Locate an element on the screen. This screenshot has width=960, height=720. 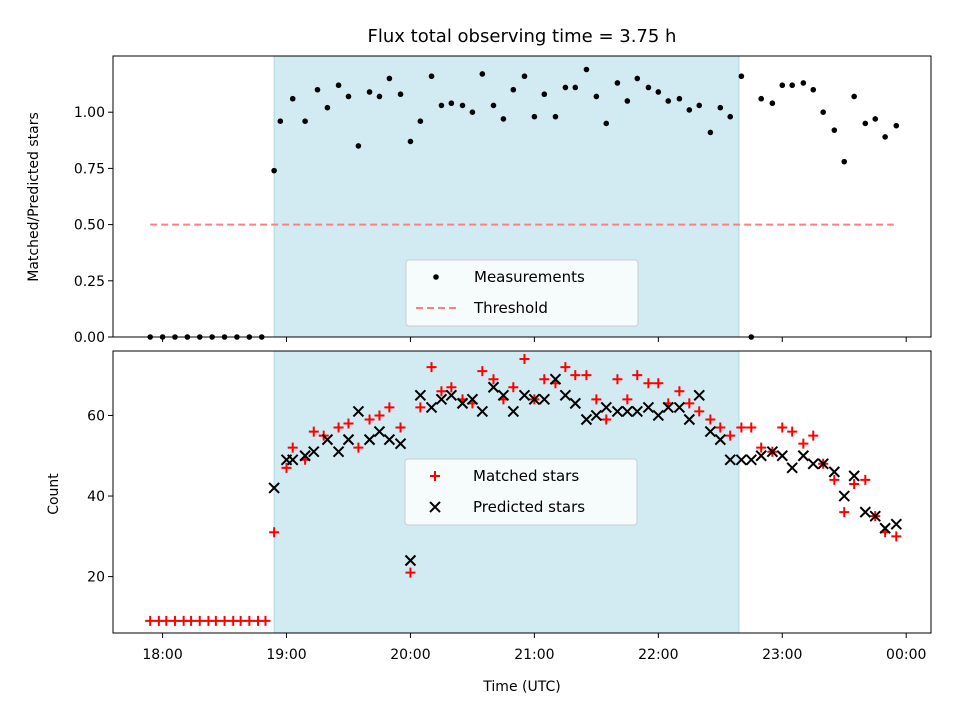
x-tick-label: 23:00 is located at coordinates (782, 655).